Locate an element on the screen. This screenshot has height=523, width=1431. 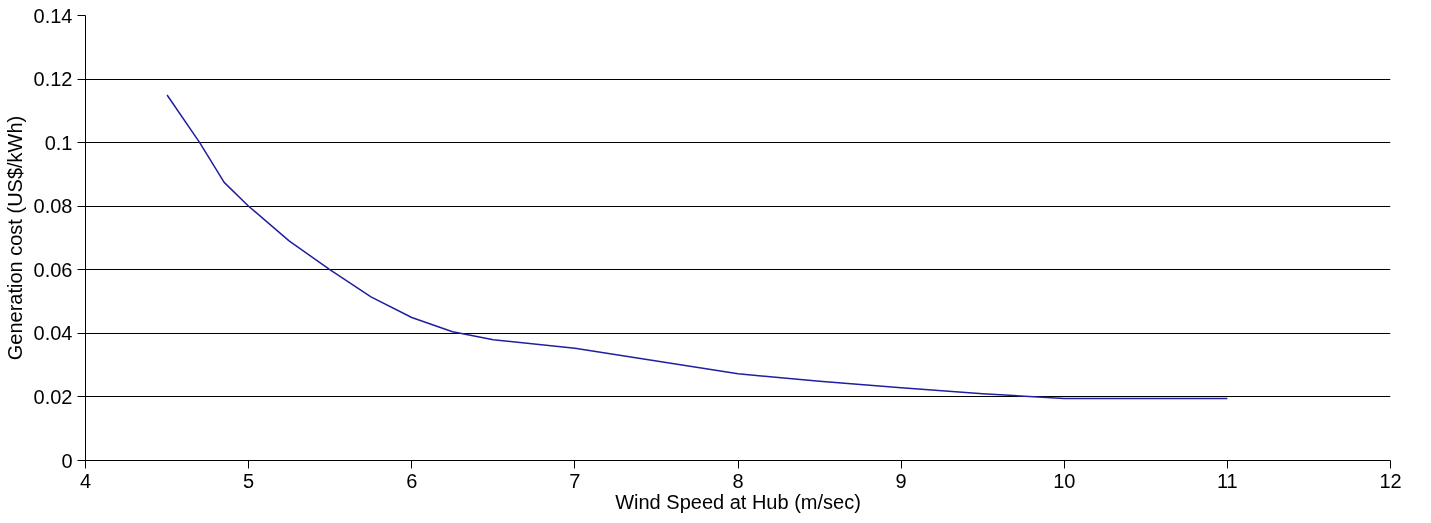
x-tick-label: 11 is located at coordinates (1227, 480).